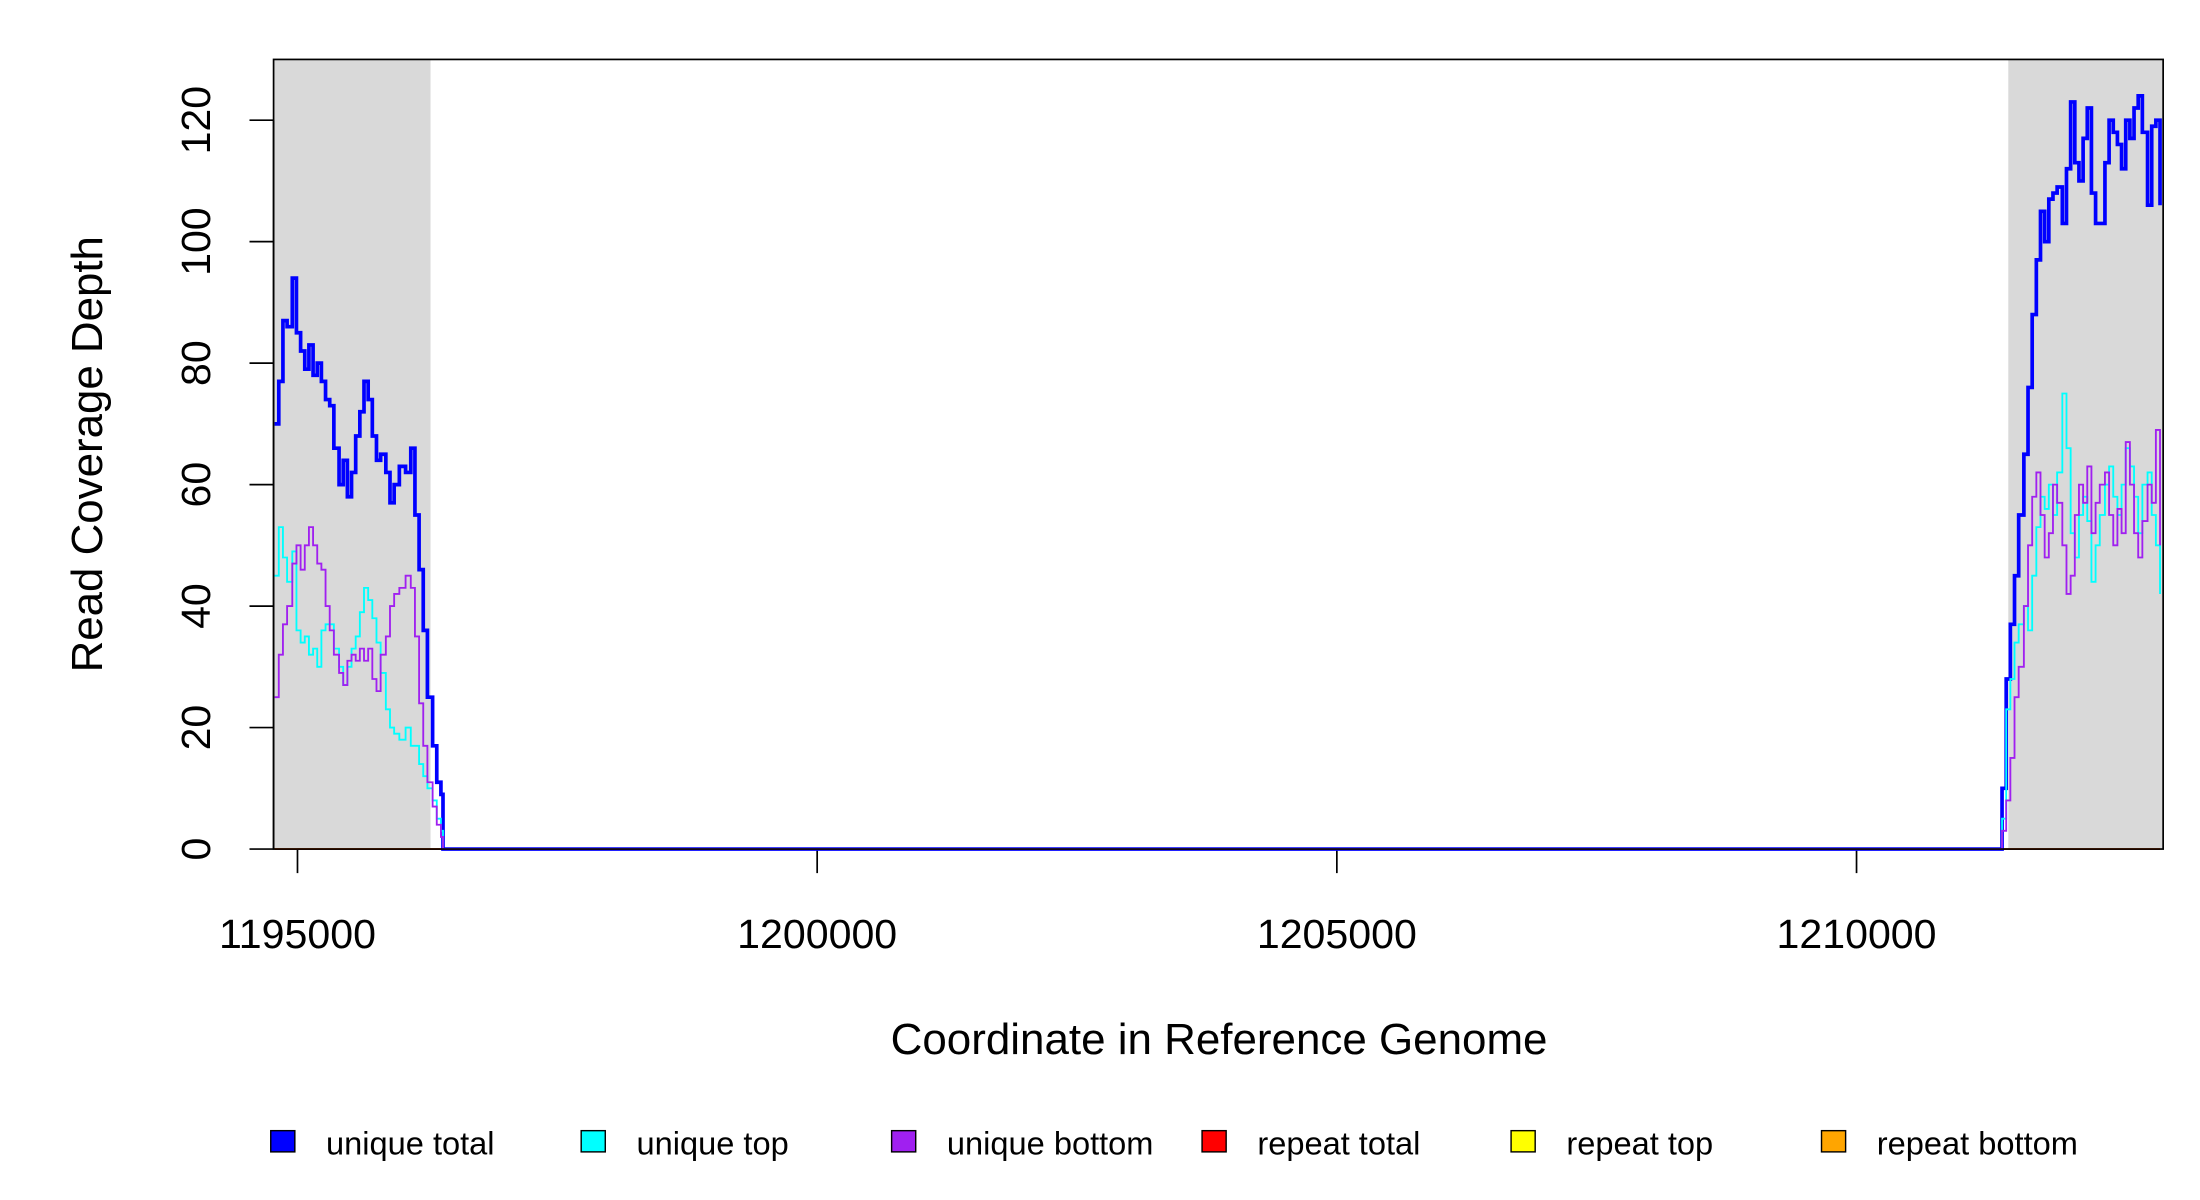 The height and width of the screenshot is (1200, 2200). I want to click on y-tick-label: 60, so click(196, 485).